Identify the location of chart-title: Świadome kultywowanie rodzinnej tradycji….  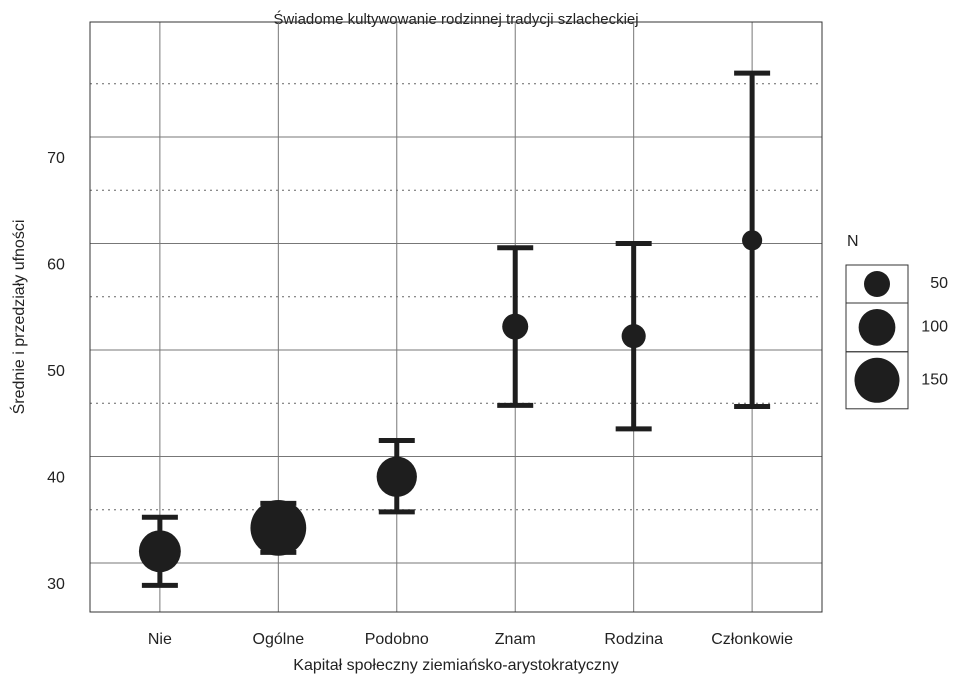
(455, 19).